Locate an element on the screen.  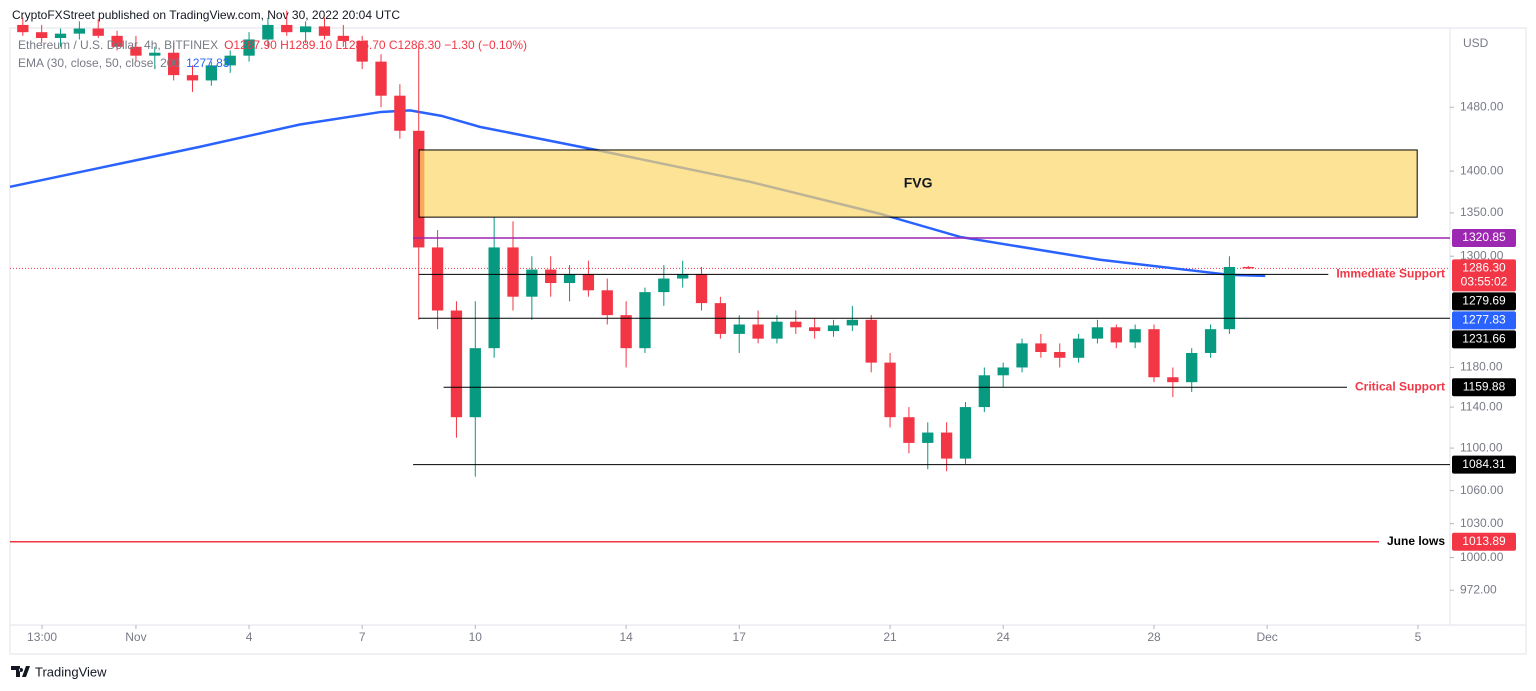
y-tick-label: 1100.00 is located at coordinates (1481, 447).